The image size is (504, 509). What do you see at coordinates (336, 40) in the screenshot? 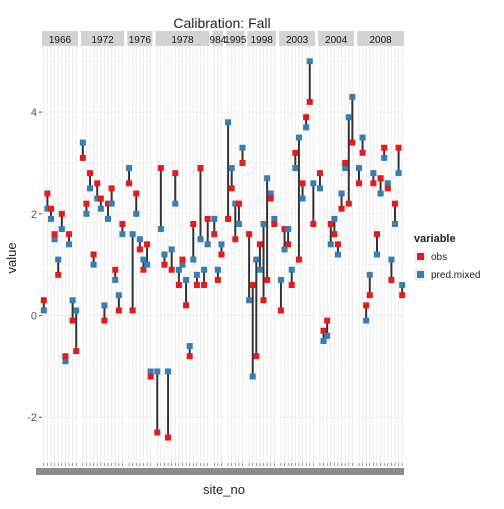
I see `facet-strip-label: 2004` at bounding box center [336, 40].